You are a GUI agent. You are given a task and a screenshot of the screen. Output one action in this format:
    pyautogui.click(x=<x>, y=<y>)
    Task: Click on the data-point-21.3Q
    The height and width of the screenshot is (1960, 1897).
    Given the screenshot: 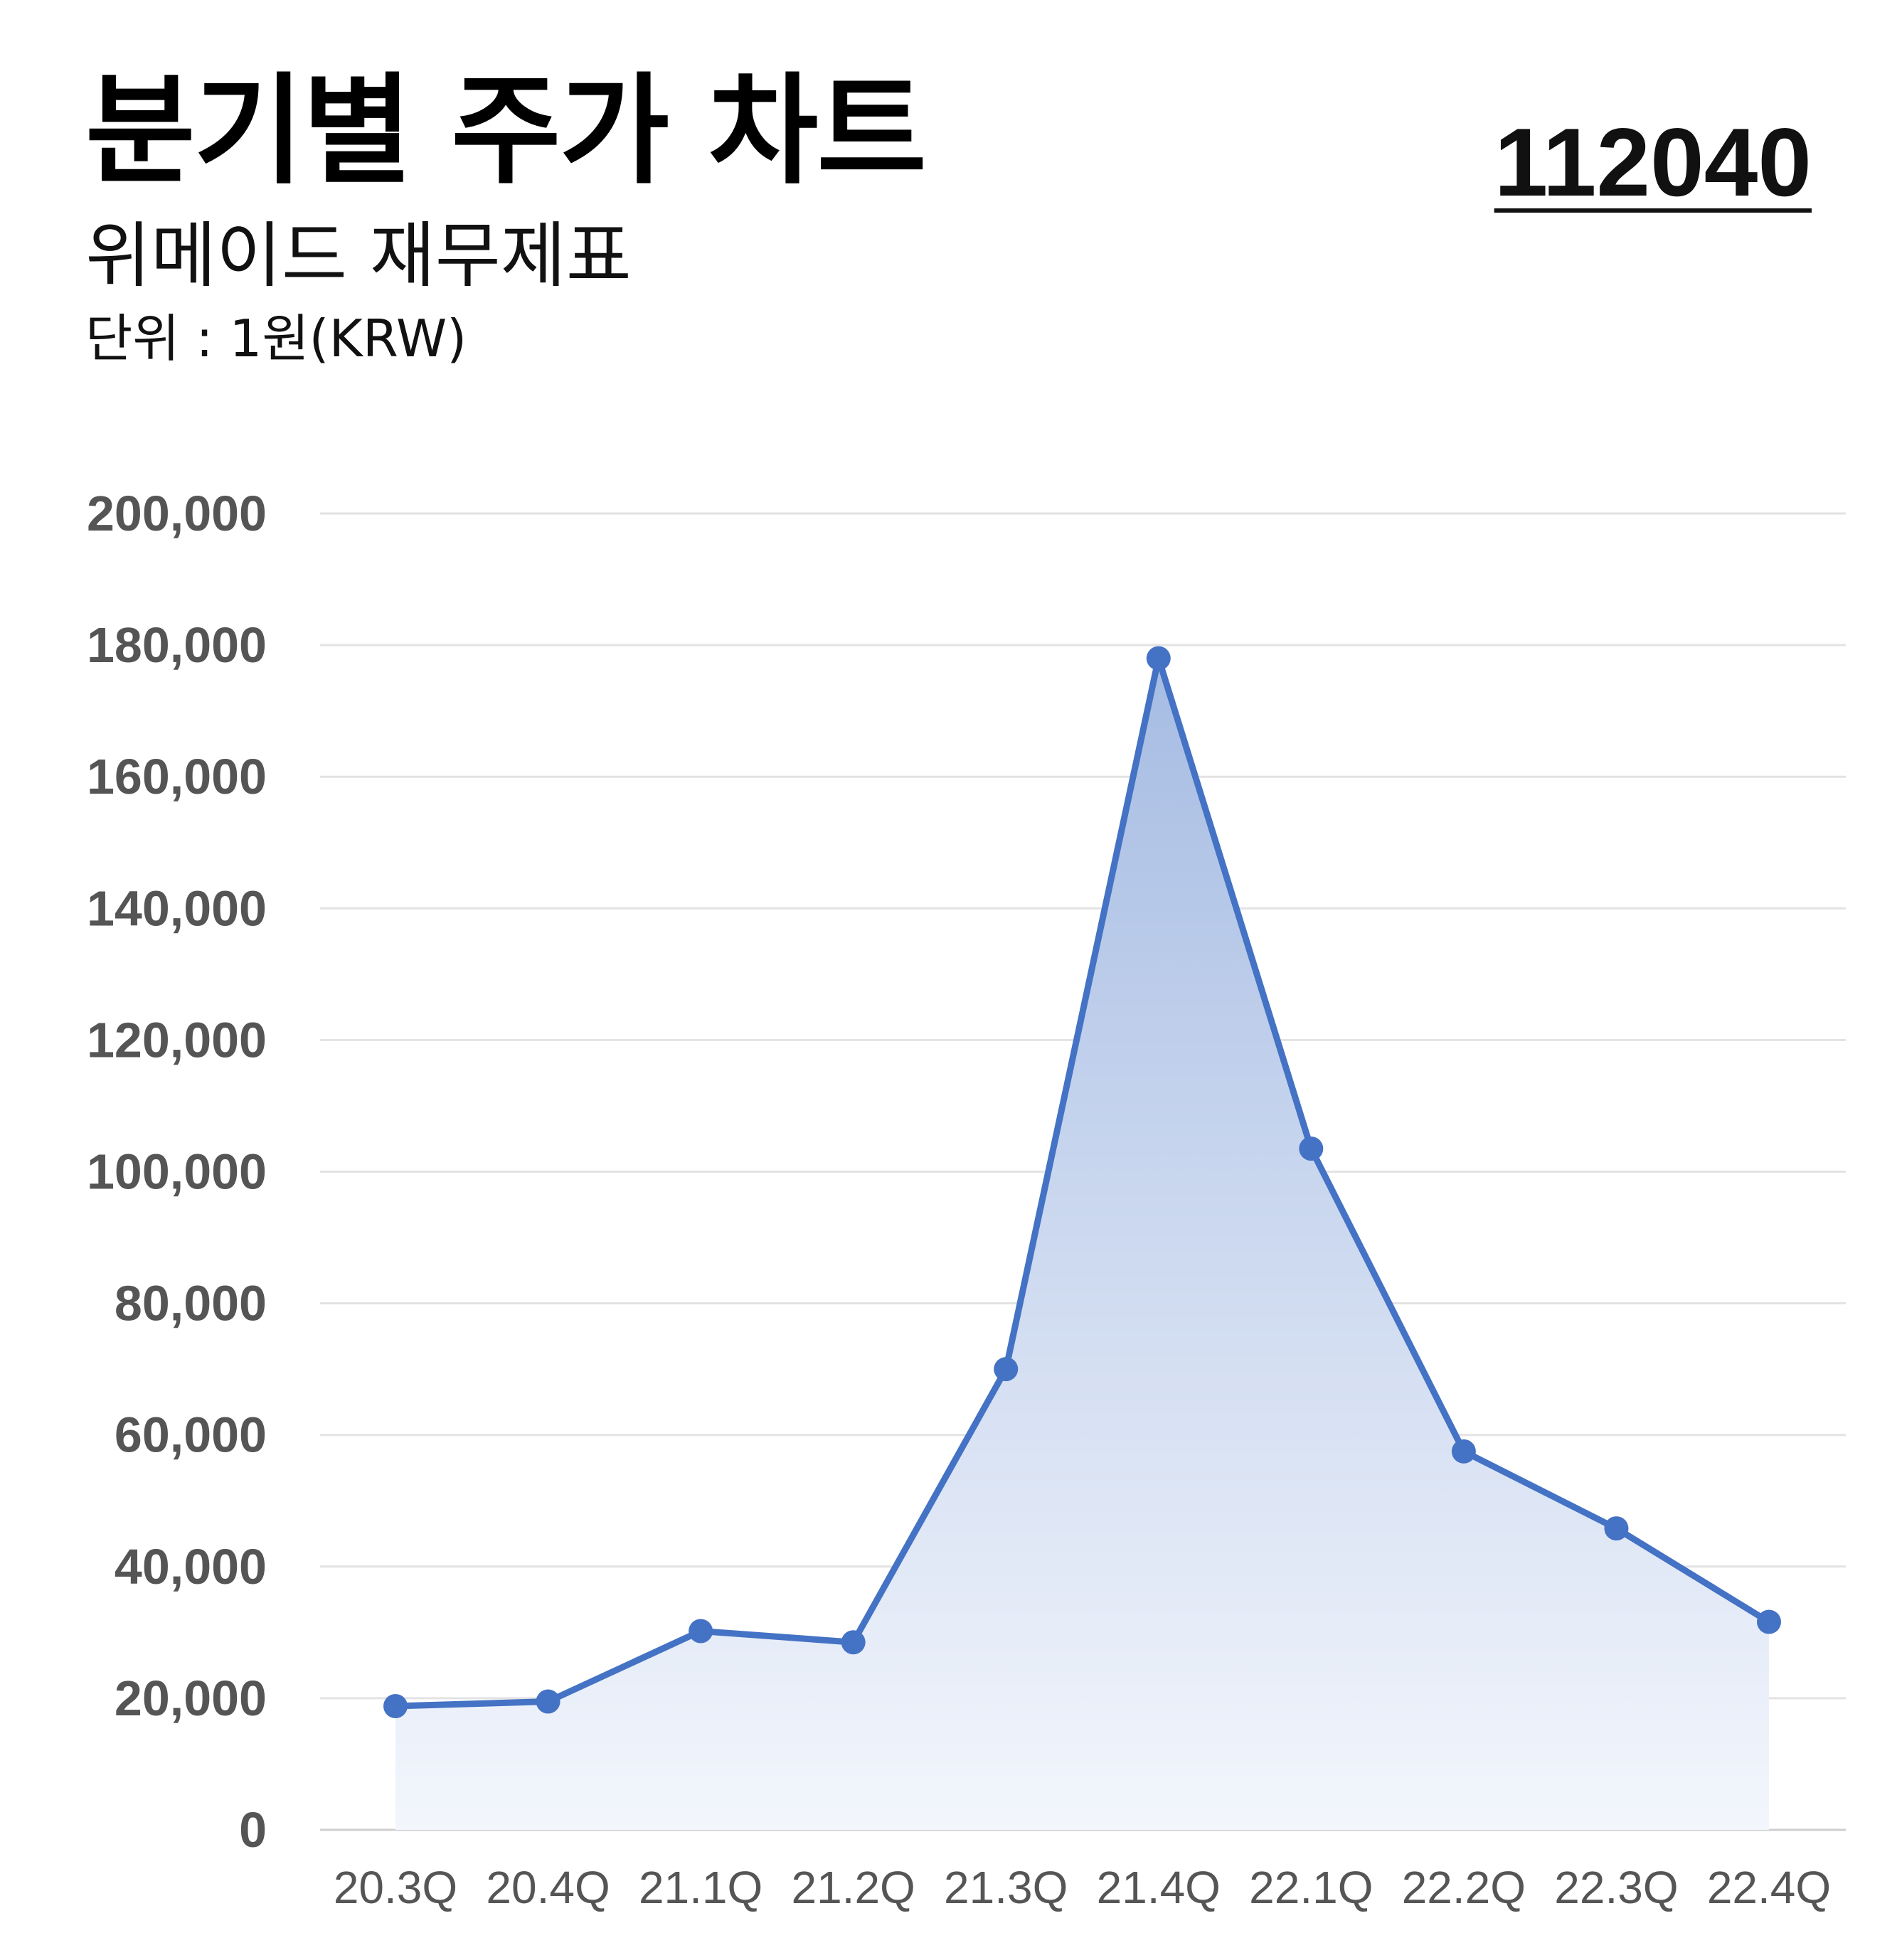 What is the action you would take?
    pyautogui.click(x=1007, y=1369)
    